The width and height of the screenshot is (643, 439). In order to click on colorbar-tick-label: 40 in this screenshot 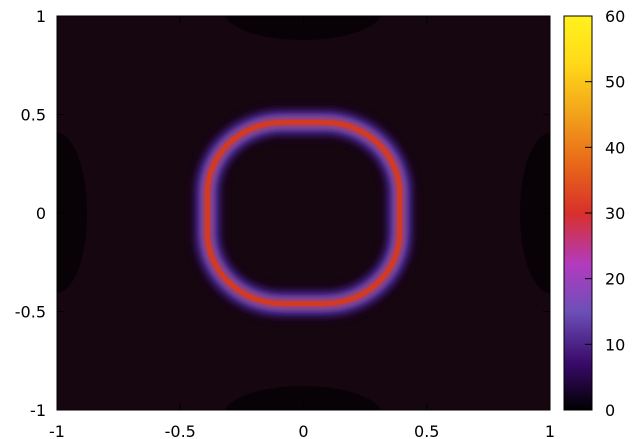, I will do `click(615, 147)`.